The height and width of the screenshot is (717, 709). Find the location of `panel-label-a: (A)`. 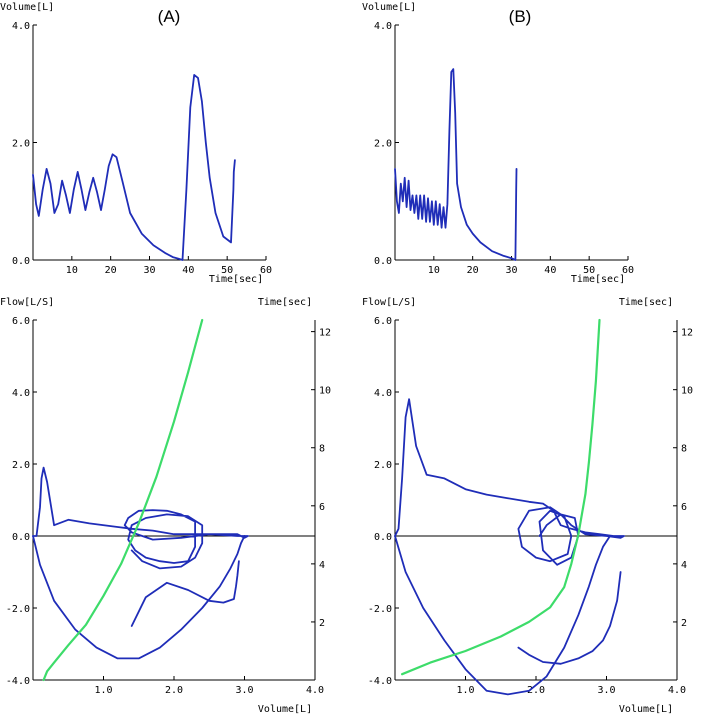

panel-label-a: (A) is located at coordinates (169, 16).